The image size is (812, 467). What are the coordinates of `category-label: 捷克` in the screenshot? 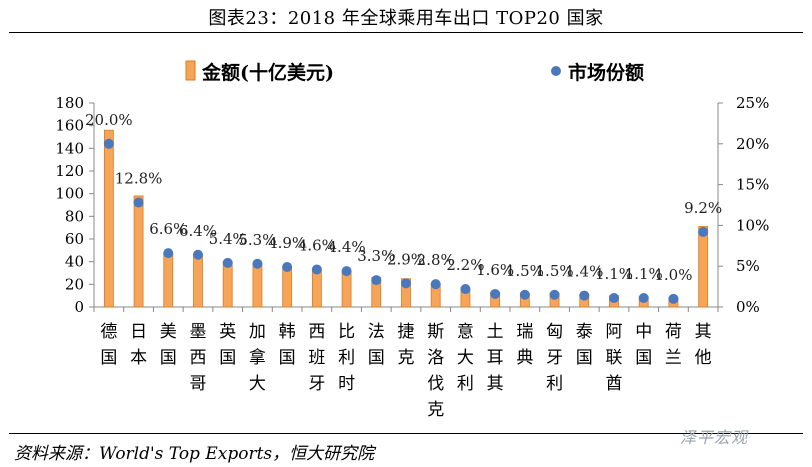 It's located at (406, 345).